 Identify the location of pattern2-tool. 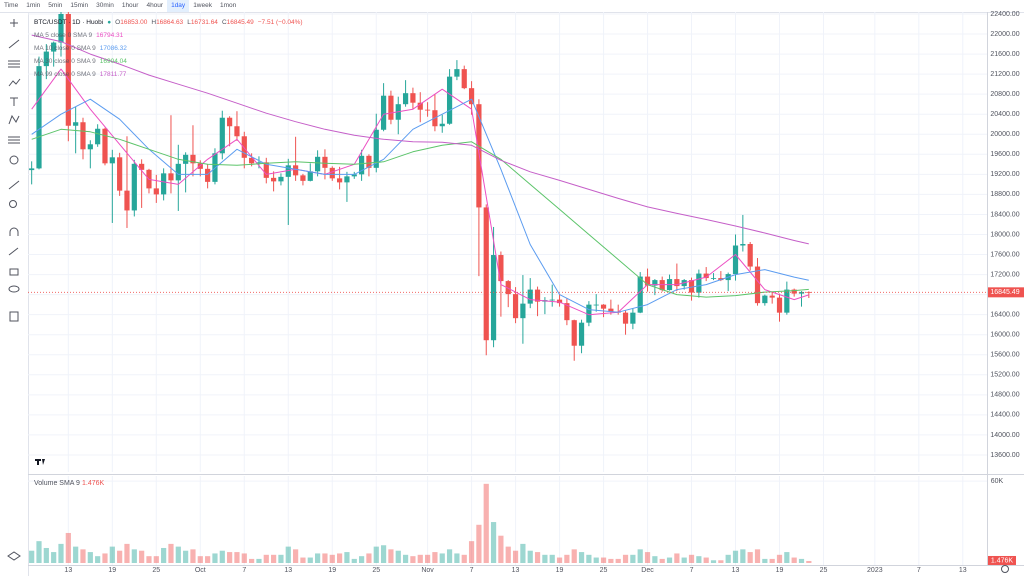
(14, 119).